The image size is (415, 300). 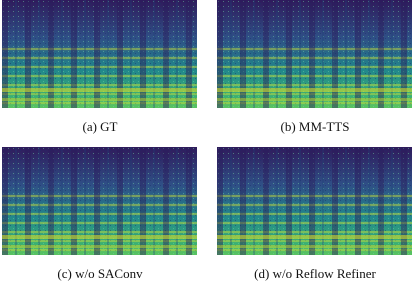 What do you see at coordinates (100, 273) in the screenshot?
I see `caption: (c) w/o SAConv` at bounding box center [100, 273].